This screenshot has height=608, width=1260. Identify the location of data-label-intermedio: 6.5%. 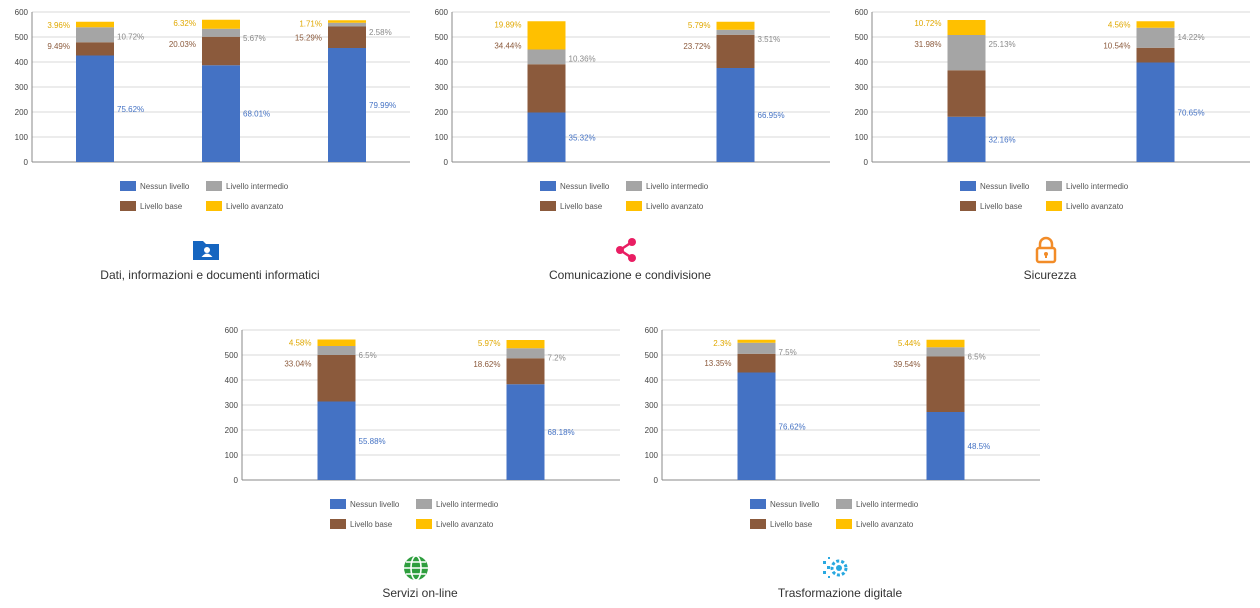
(977, 356).